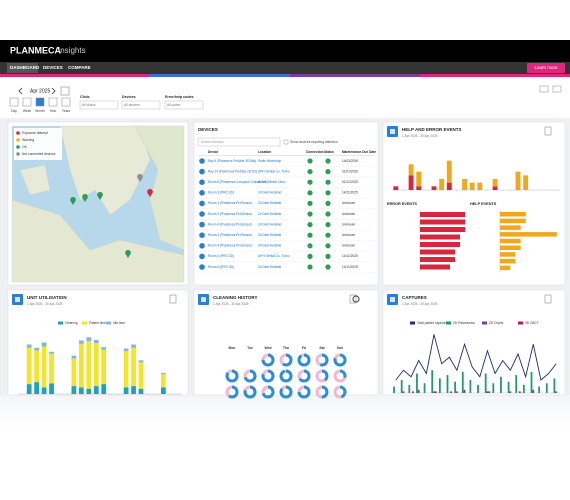 Image resolution: width=570 pixels, height=500 pixels. What do you see at coordinates (269, 161) in the screenshot?
I see `device-location: Smile Workshop` at bounding box center [269, 161].